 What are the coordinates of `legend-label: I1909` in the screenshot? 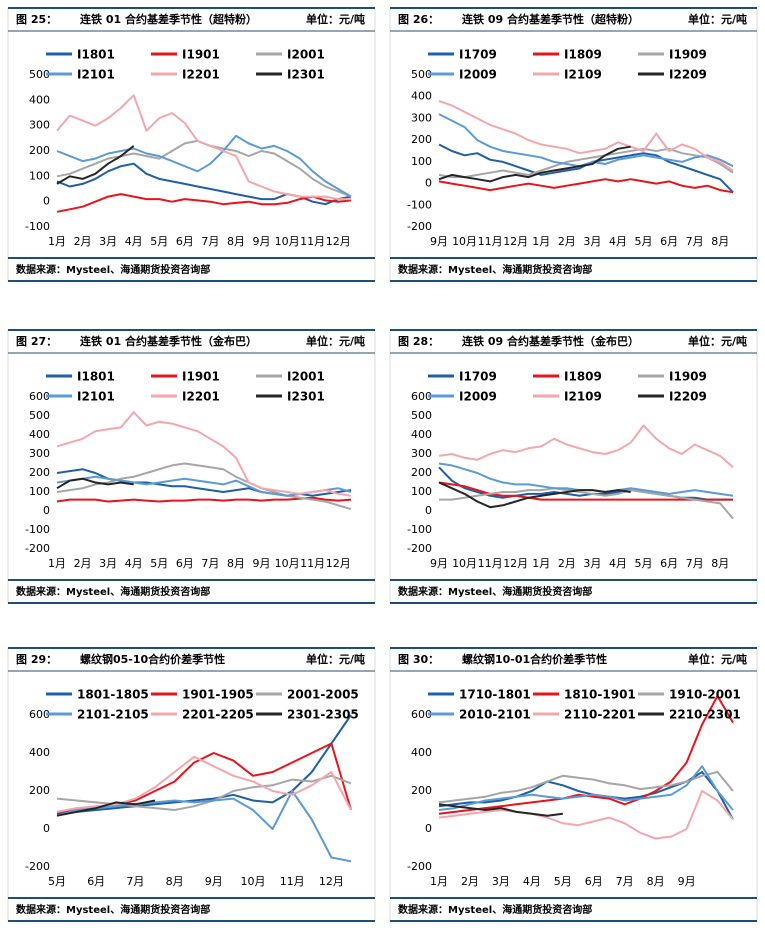 It's located at (688, 377).